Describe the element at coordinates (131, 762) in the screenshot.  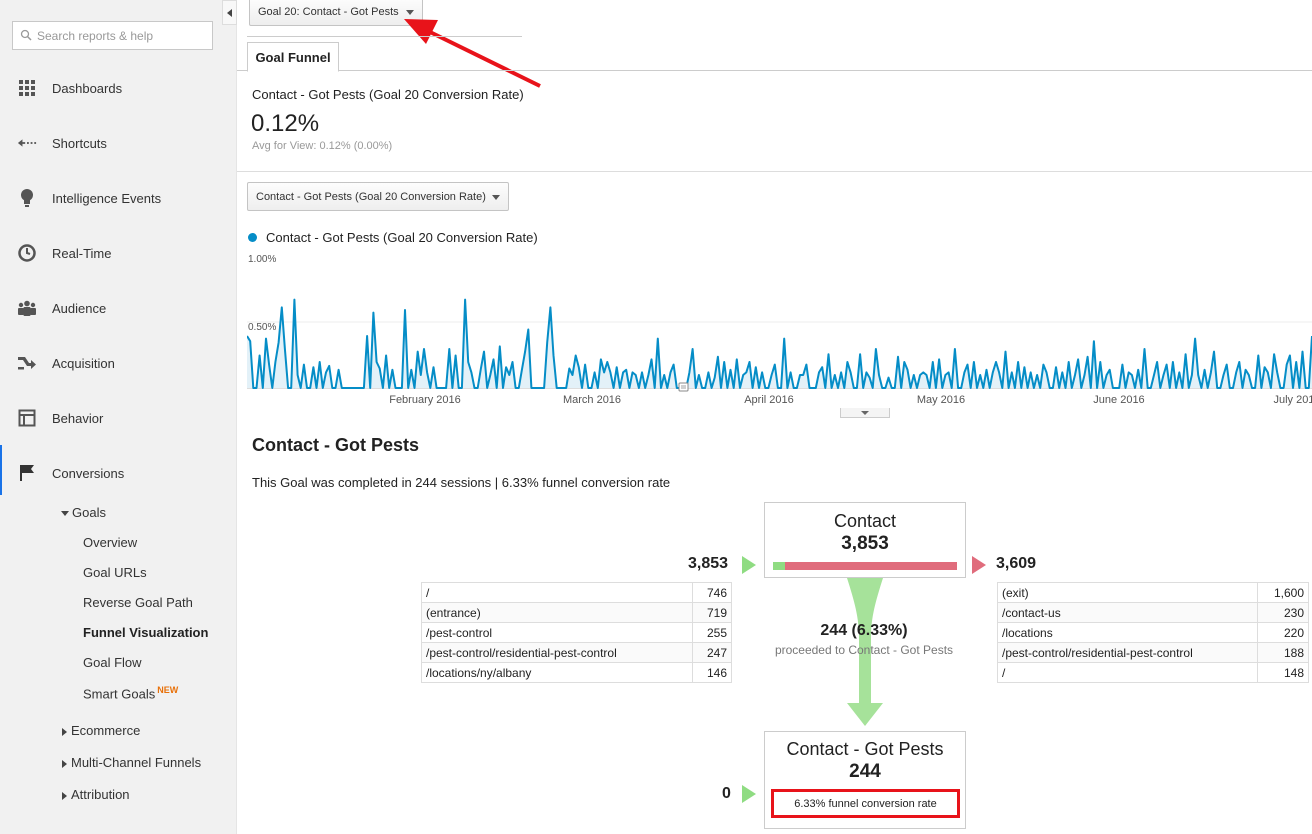
I see `sidebar-item-multi-channel-funnels: Multi-Channel Funnels` at that location.